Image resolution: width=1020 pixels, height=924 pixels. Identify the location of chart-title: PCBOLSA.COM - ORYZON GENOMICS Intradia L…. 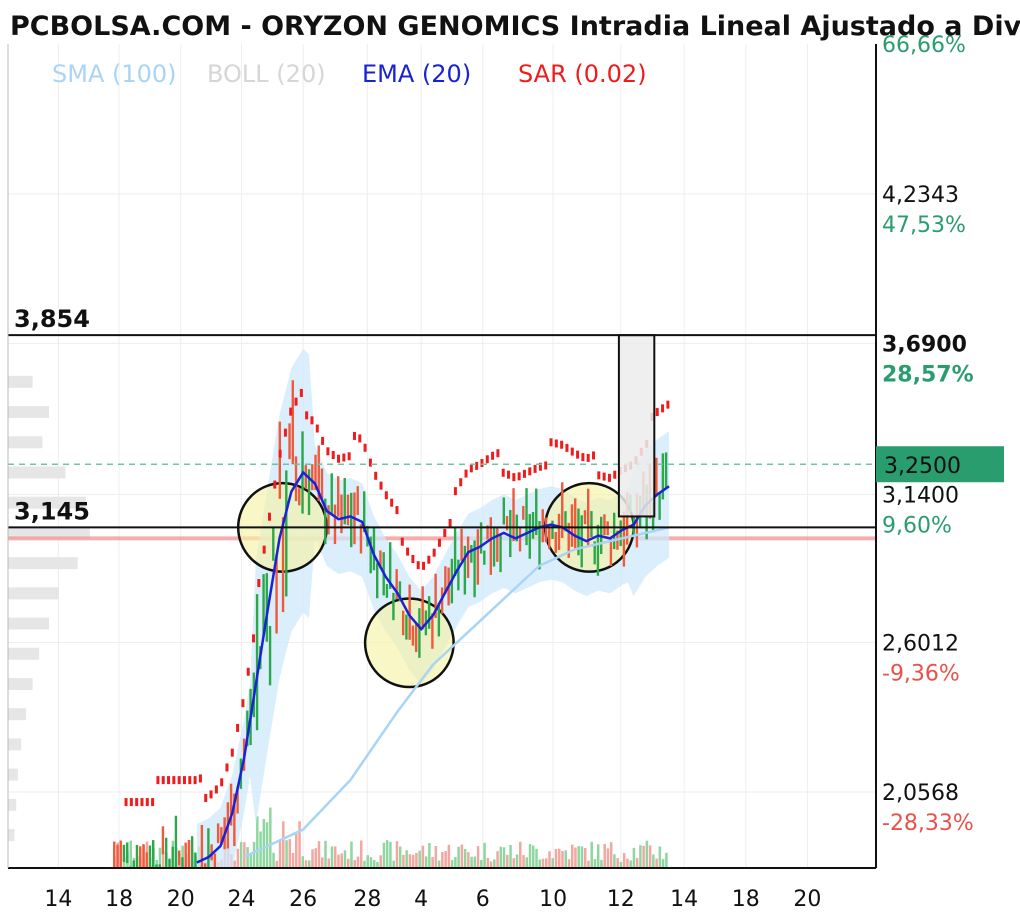
(515, 26).